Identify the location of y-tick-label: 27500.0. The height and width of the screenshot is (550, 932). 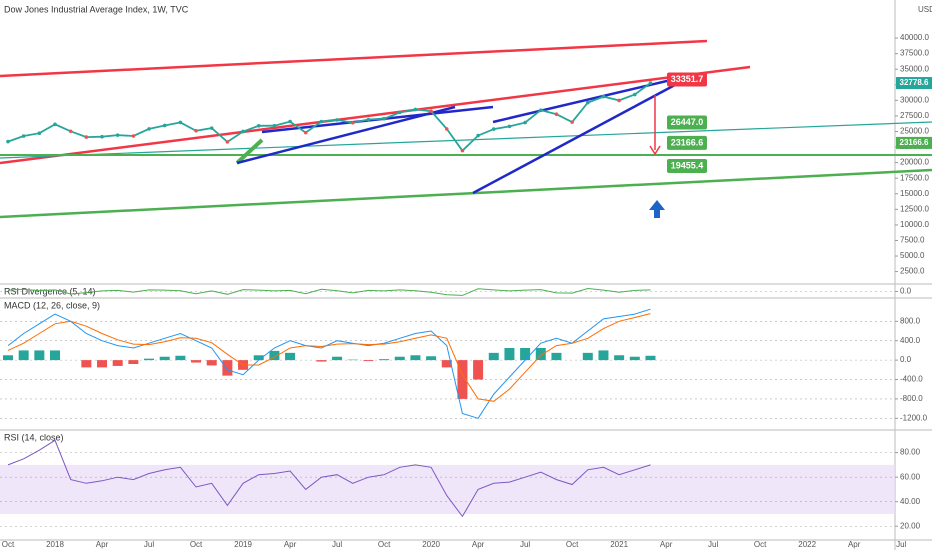
(914, 115).